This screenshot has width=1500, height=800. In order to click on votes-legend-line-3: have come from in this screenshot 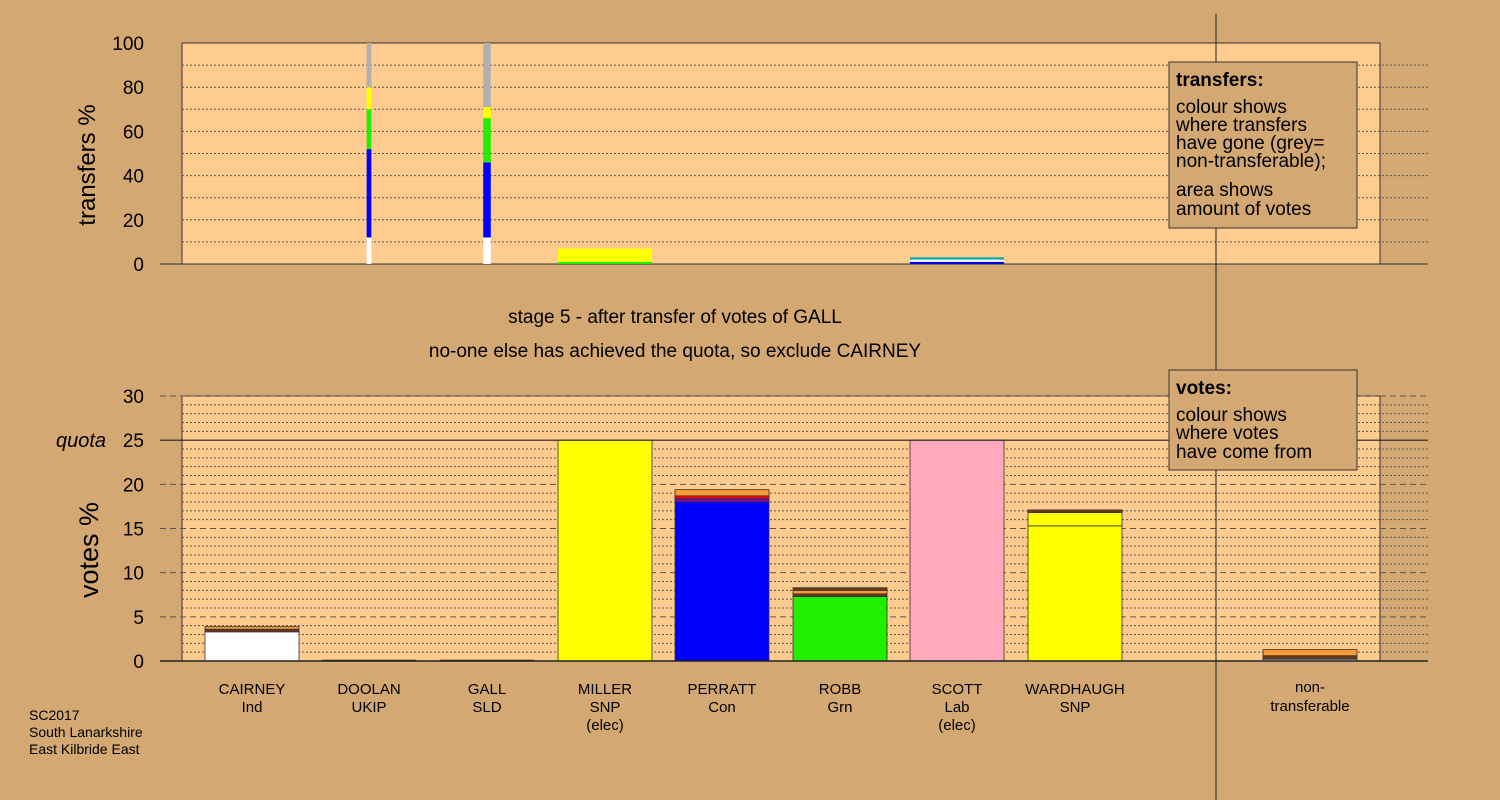, I will do `click(1244, 452)`.